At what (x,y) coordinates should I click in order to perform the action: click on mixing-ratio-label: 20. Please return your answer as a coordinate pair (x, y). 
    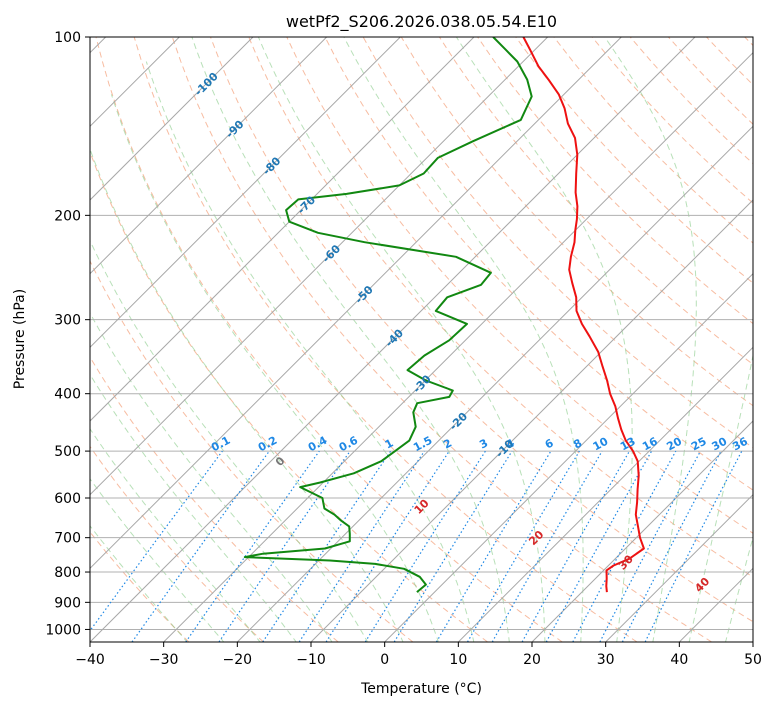
    Looking at the image, I should click on (674, 444).